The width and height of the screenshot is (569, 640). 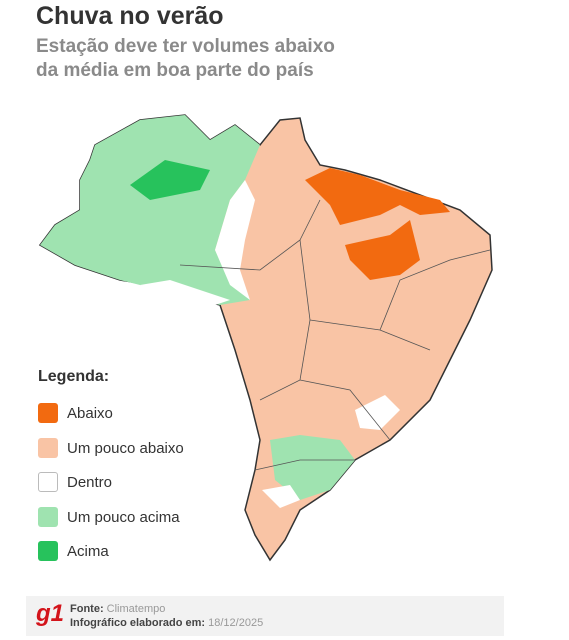 I want to click on source-value: Climatempo, so click(x=136, y=609).